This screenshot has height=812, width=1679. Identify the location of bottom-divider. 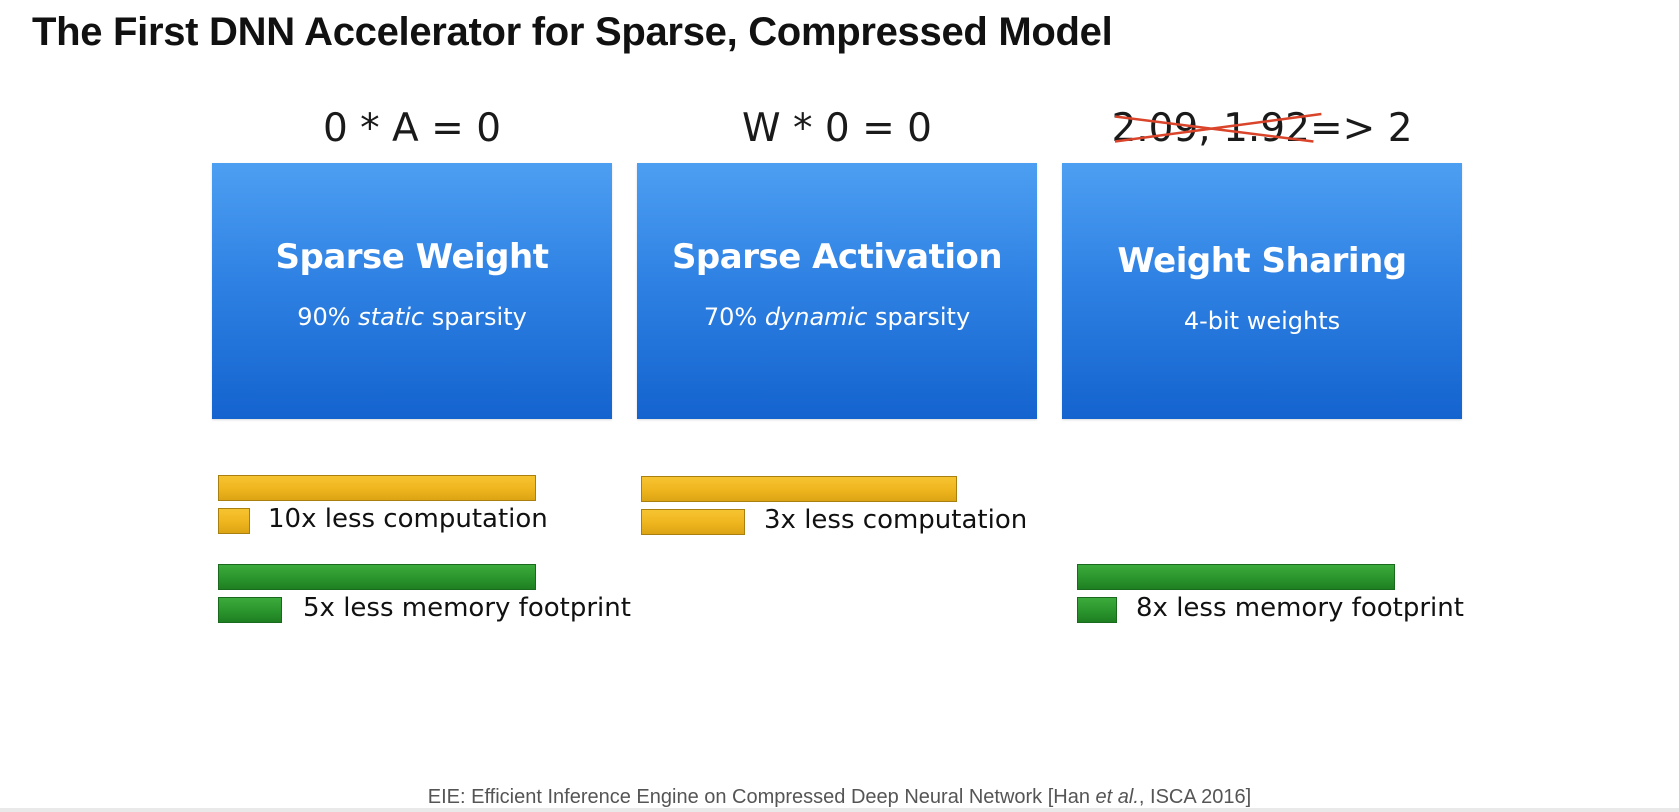
(839, 810).